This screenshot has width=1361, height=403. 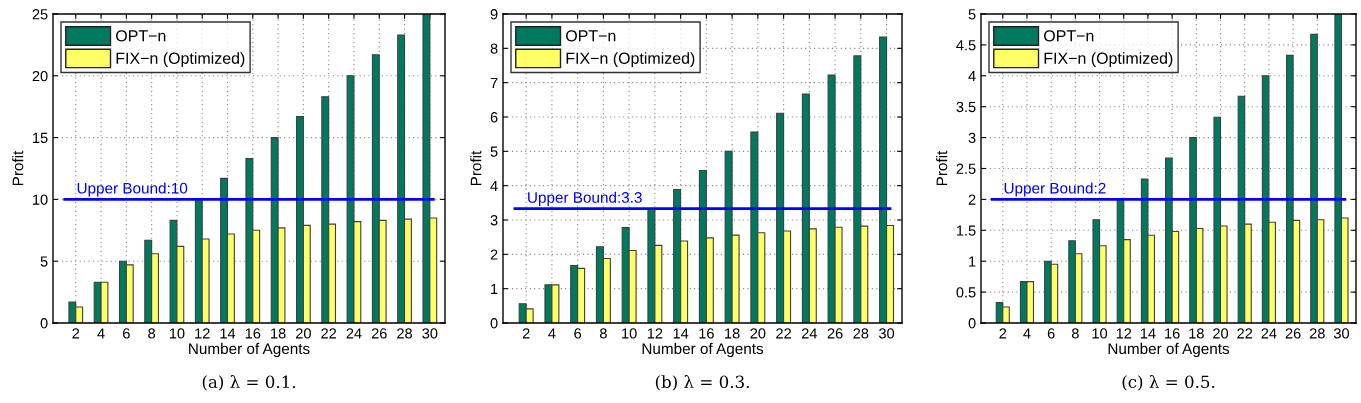 What do you see at coordinates (1168, 383) in the screenshot?
I see `text: (c) λ = 0.5.` at bounding box center [1168, 383].